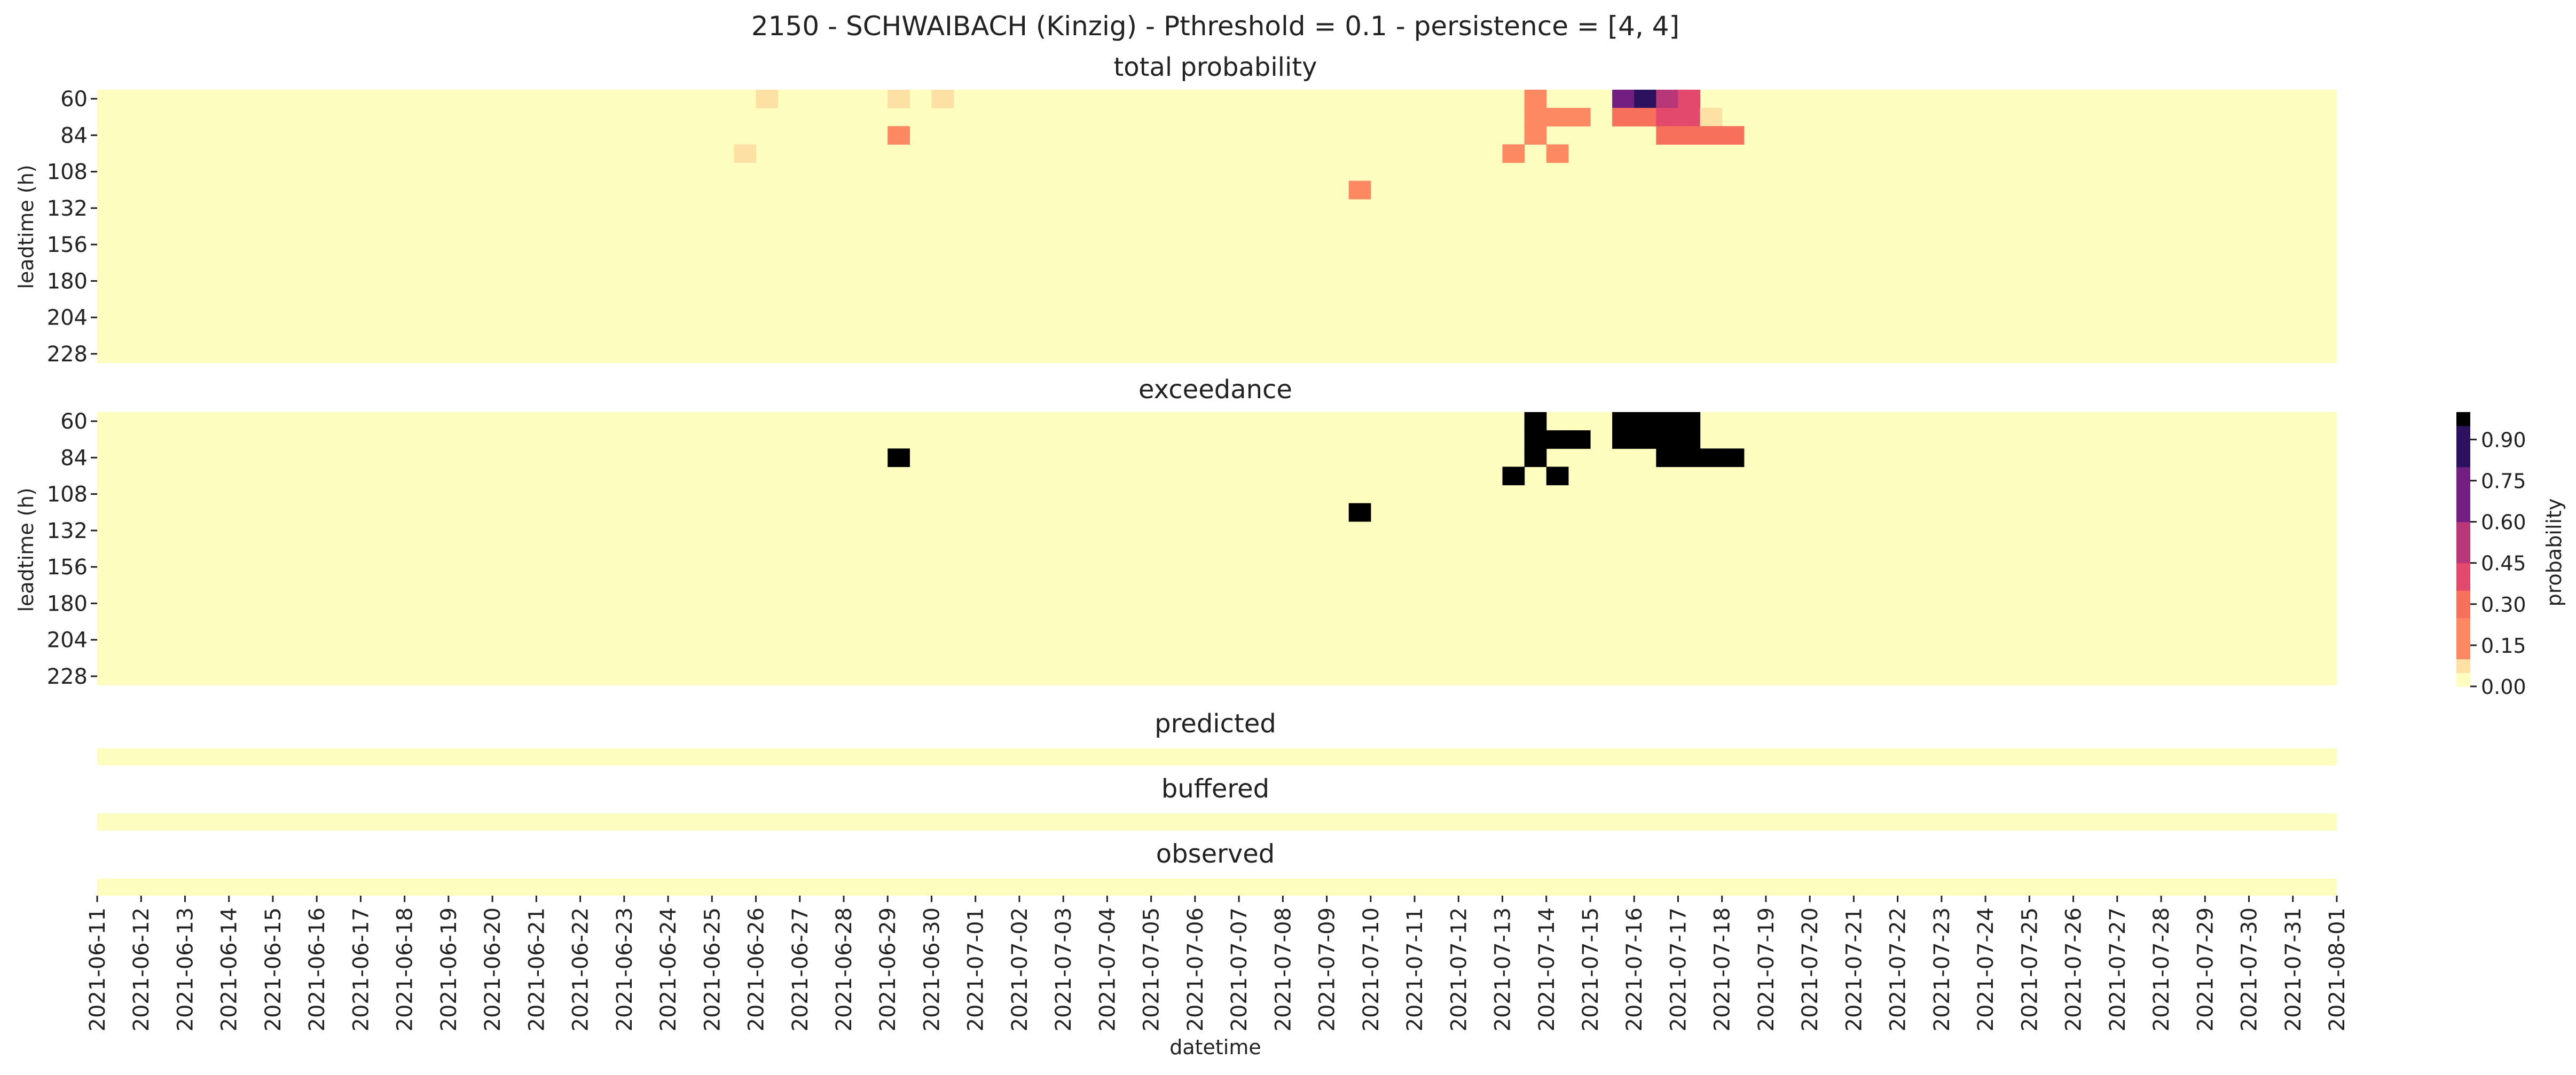  What do you see at coordinates (844, 969) in the screenshot?
I see `x-tick-label: 2021-06-28` at bounding box center [844, 969].